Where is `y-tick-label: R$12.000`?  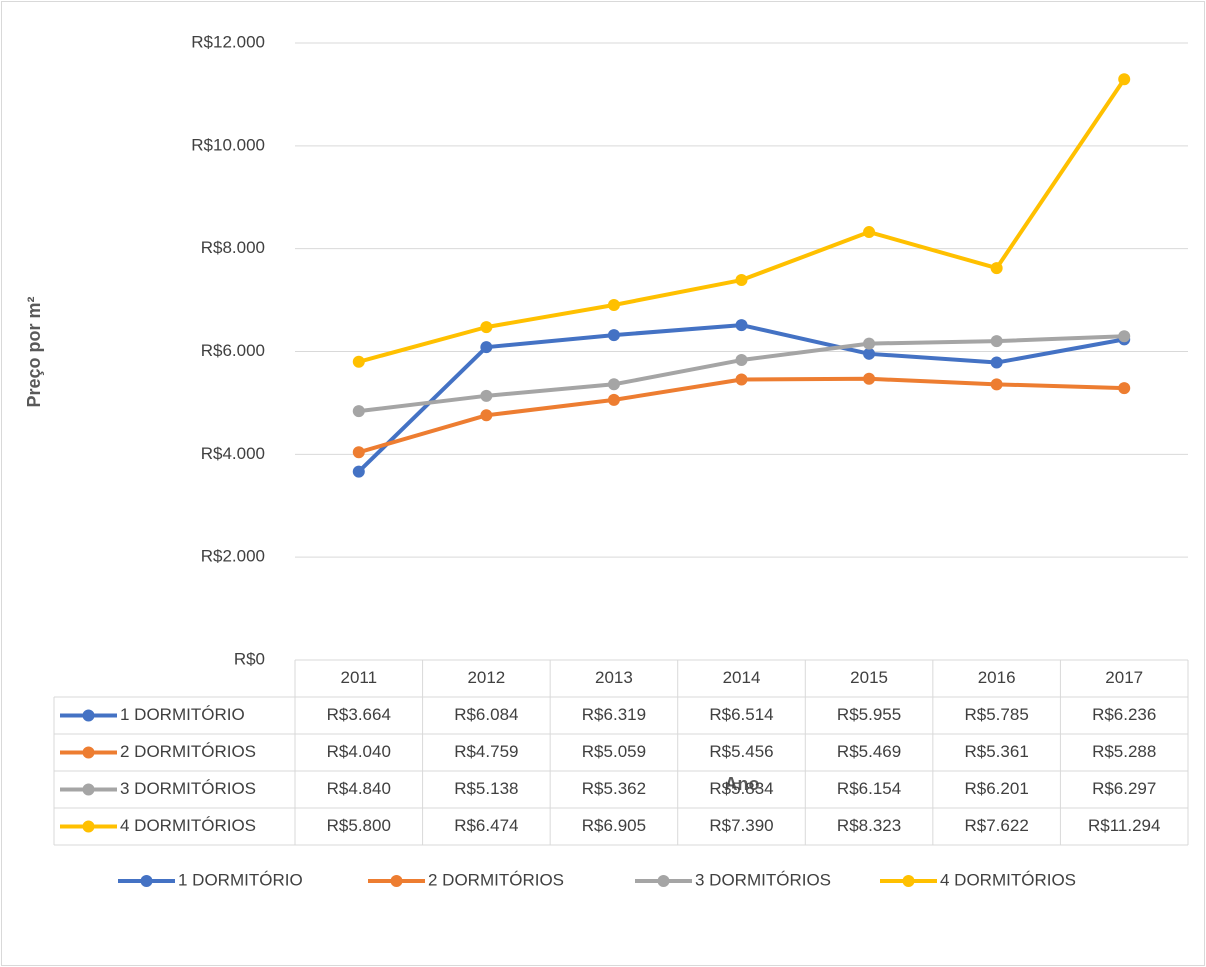
y-tick-label: R$12.000 is located at coordinates (228, 41).